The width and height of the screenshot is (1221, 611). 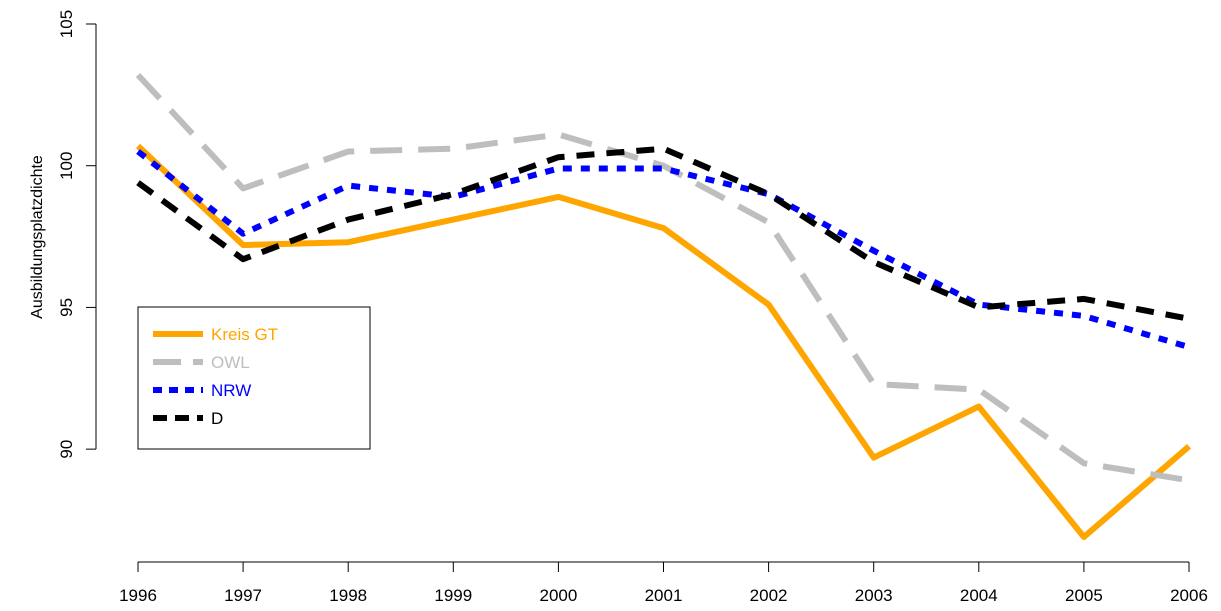 I want to click on y-tick-label: 90, so click(x=66, y=449).